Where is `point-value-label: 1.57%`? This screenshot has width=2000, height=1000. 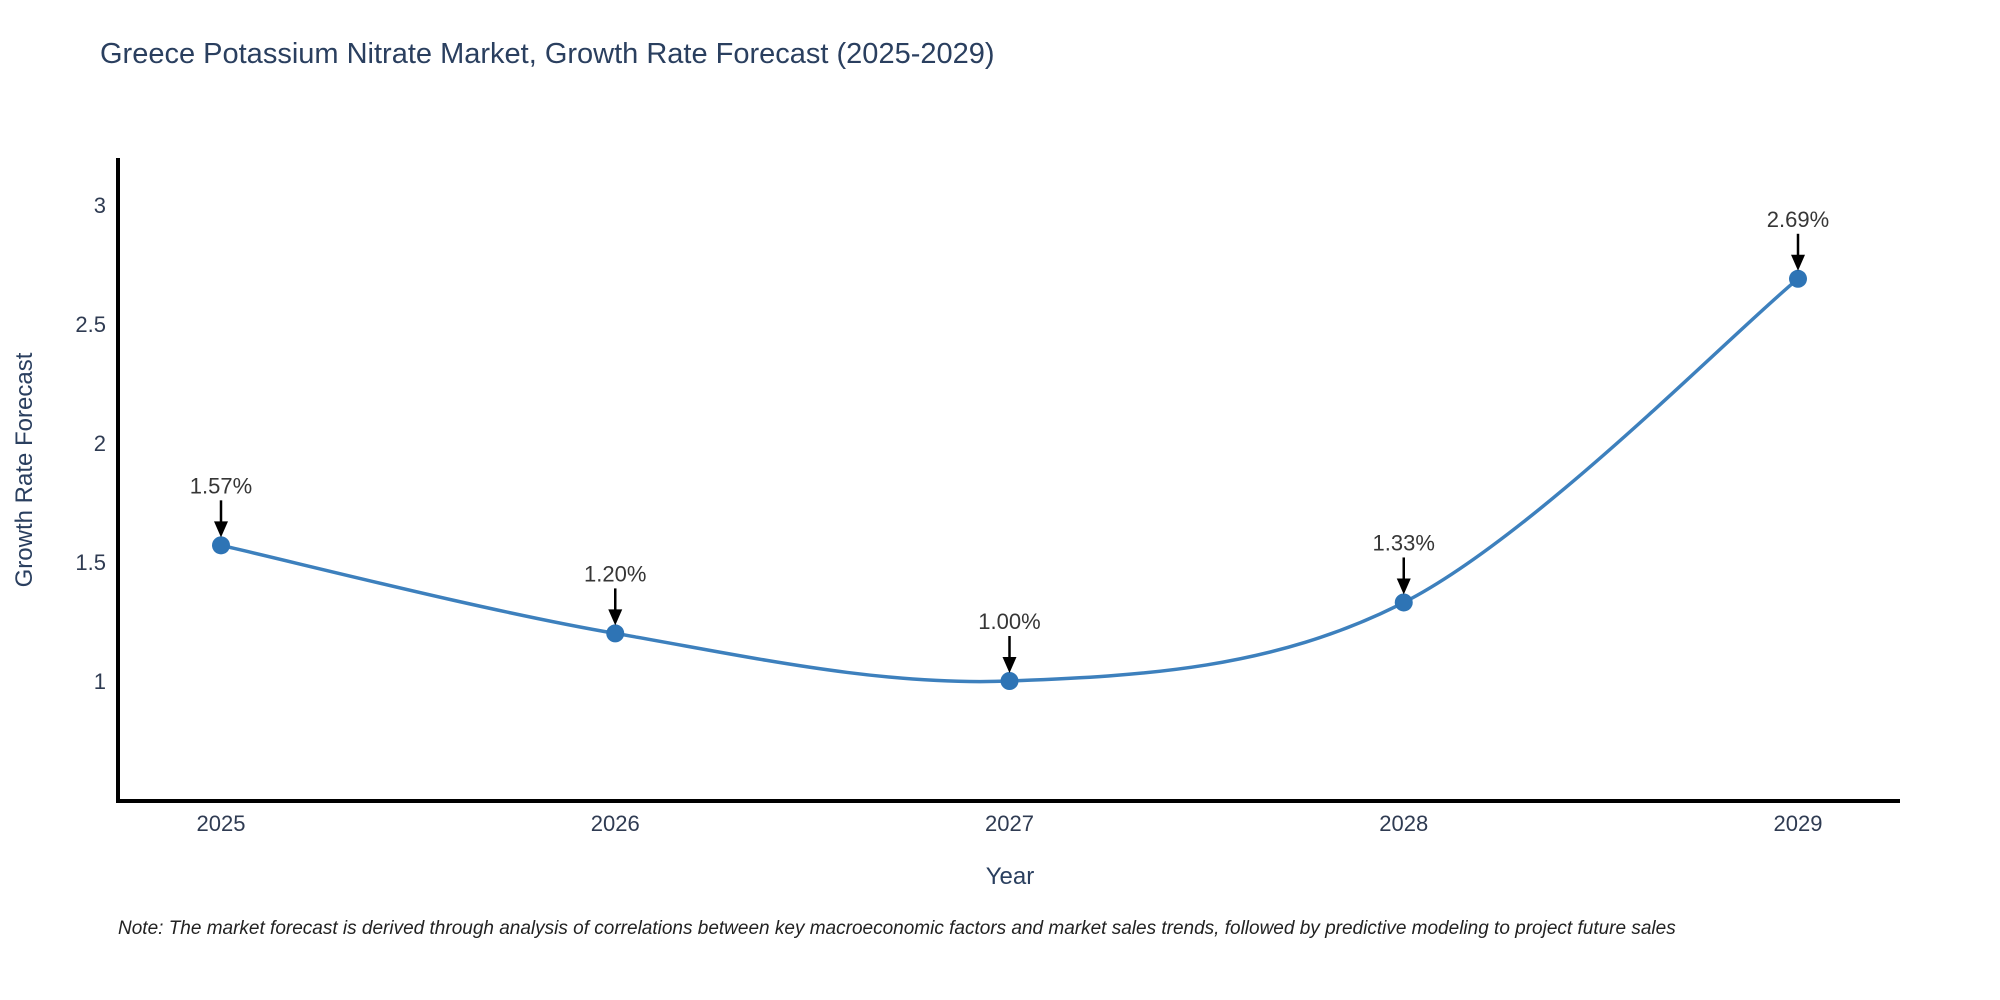 point-value-label: 1.57% is located at coordinates (221, 485).